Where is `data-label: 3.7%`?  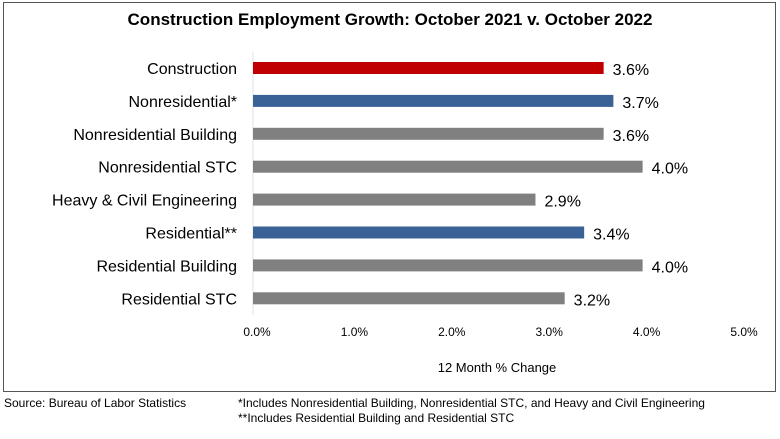
data-label: 3.7% is located at coordinates (640, 103).